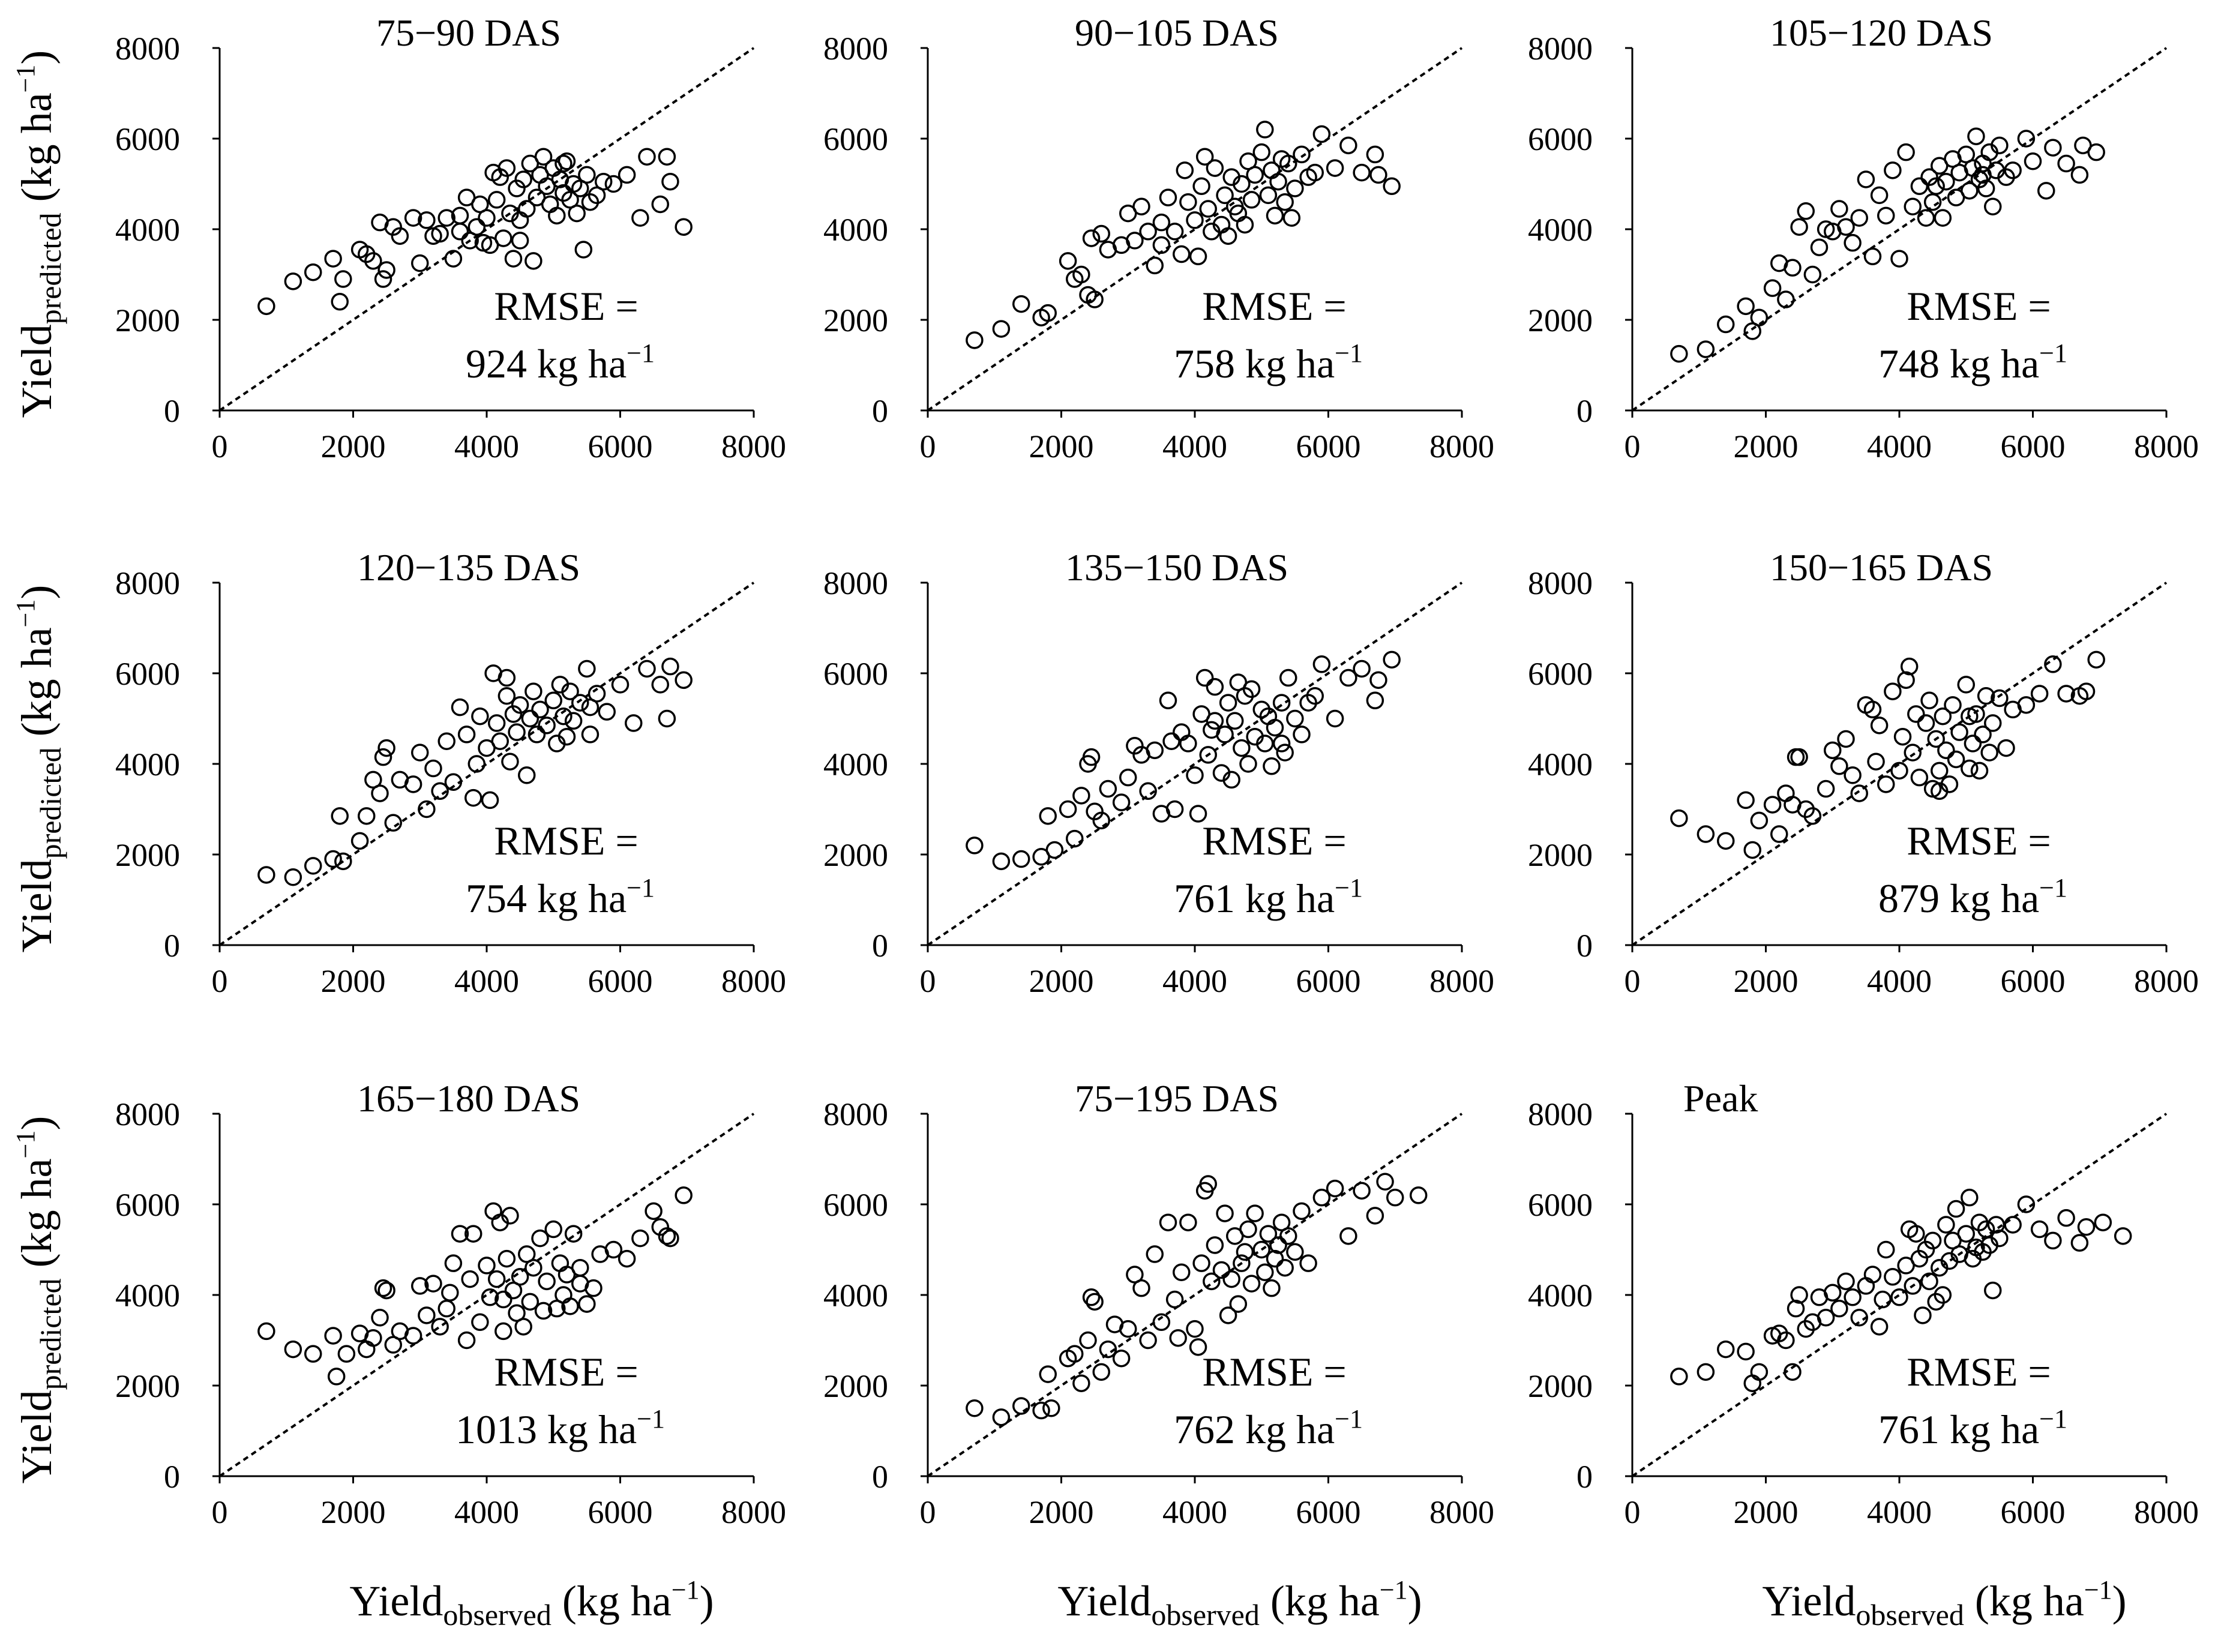 This screenshot has width=2224, height=1652. What do you see at coordinates (1177, 1098) in the screenshot?
I see `panel-title: 75−195 DAS` at bounding box center [1177, 1098].